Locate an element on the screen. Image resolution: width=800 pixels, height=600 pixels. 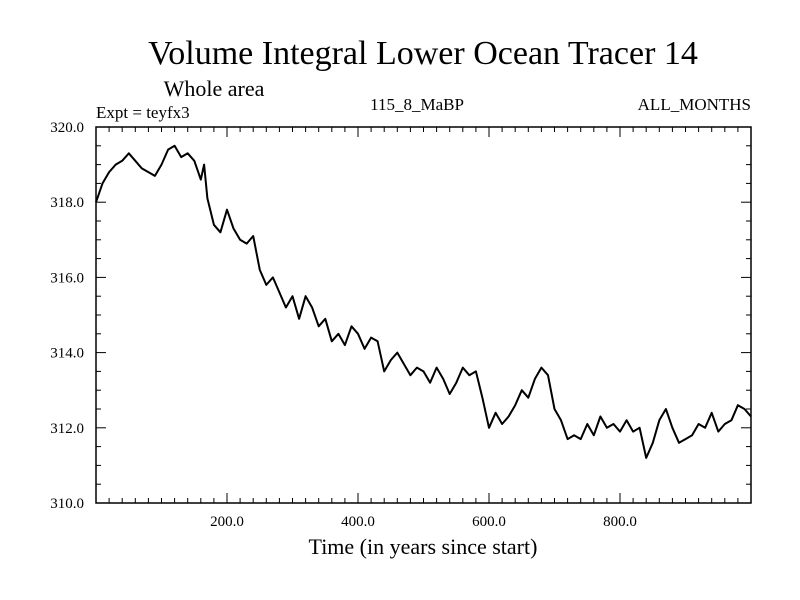
y-tick-label: 312.0 is located at coordinates (67, 429).